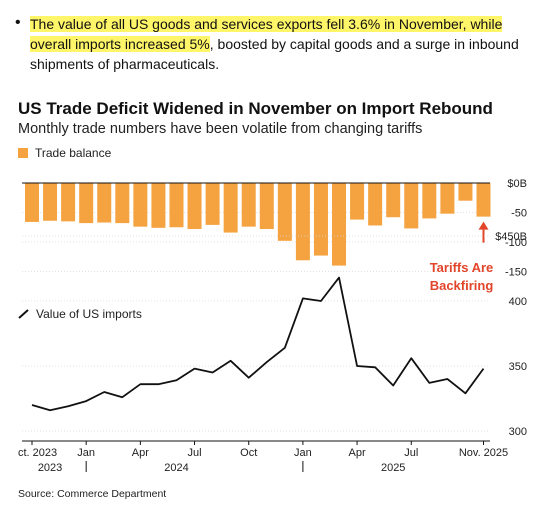 This screenshot has height=511, width=546. I want to click on line-y-tick-label: 400, so click(518, 302).